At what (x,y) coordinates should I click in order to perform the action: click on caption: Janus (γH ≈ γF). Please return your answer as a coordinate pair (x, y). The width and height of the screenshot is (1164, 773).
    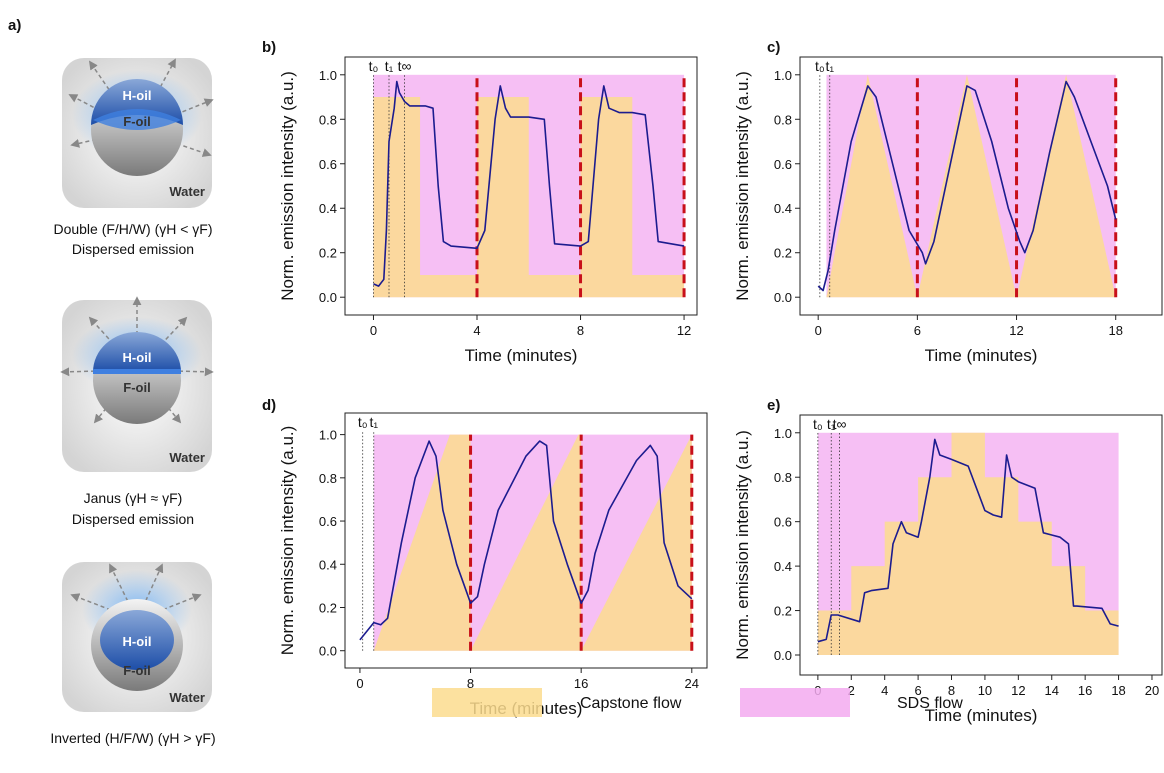
    Looking at the image, I should click on (133, 498).